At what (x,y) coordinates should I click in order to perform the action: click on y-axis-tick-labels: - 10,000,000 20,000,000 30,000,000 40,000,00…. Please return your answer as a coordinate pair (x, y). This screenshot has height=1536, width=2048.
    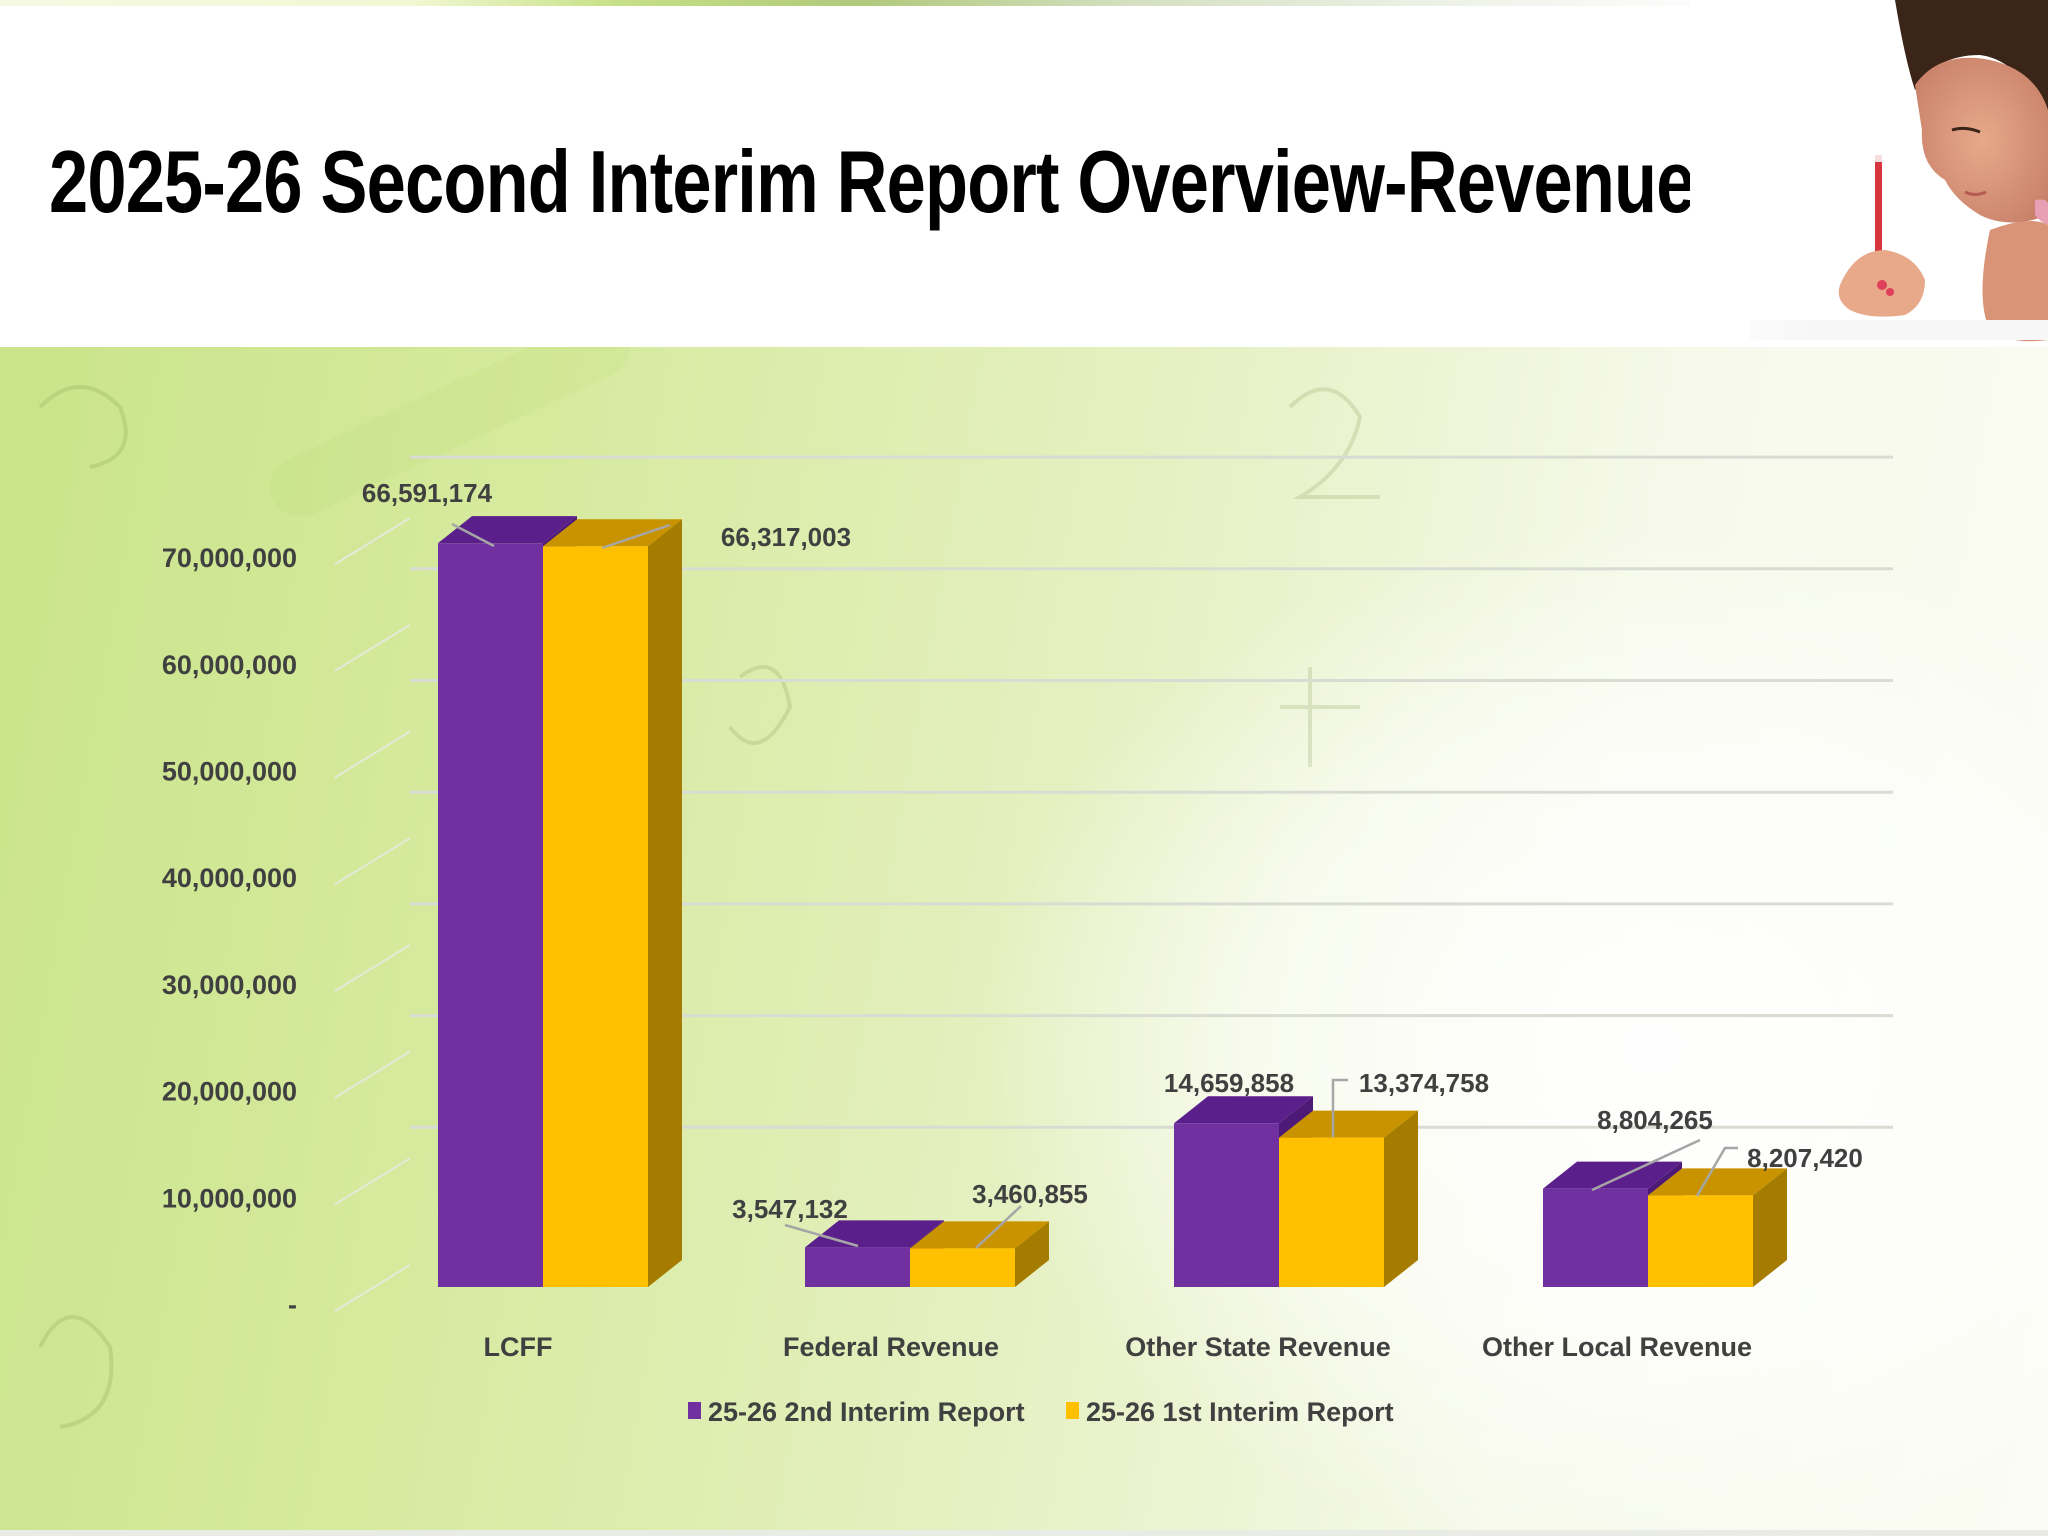
    Looking at the image, I should click on (229, 931).